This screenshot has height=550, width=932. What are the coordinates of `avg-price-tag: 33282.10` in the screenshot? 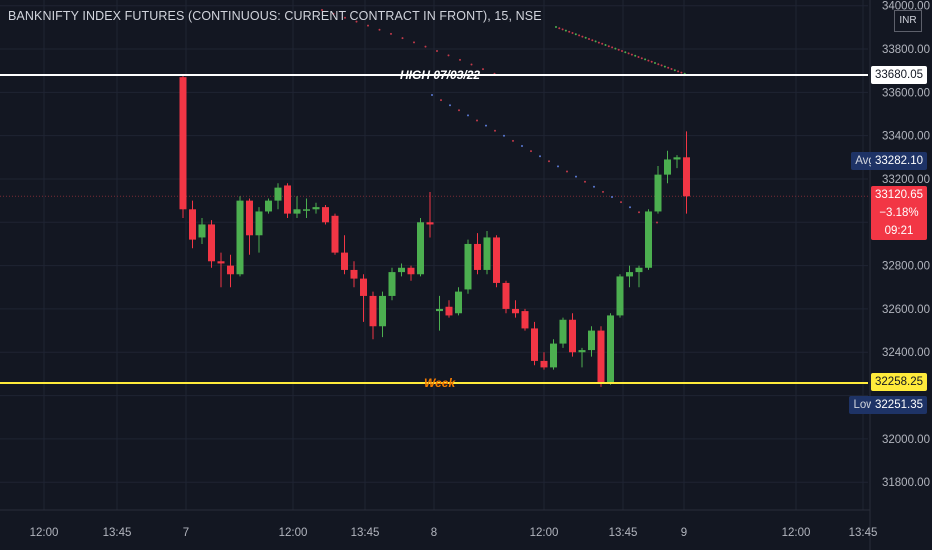 It's located at (899, 161).